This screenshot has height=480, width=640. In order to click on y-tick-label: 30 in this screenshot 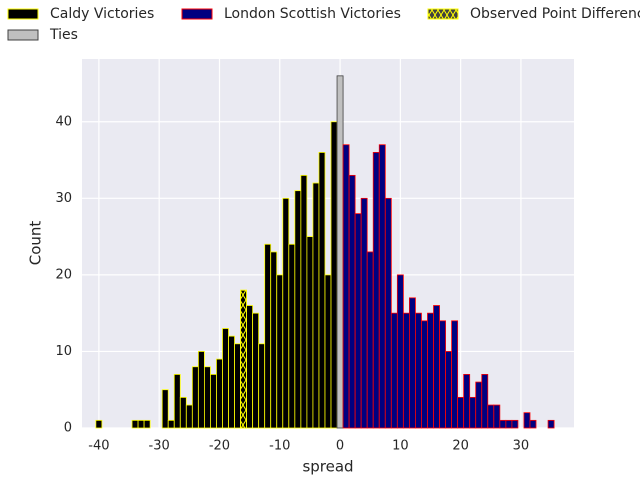, I will do `click(63, 198)`.